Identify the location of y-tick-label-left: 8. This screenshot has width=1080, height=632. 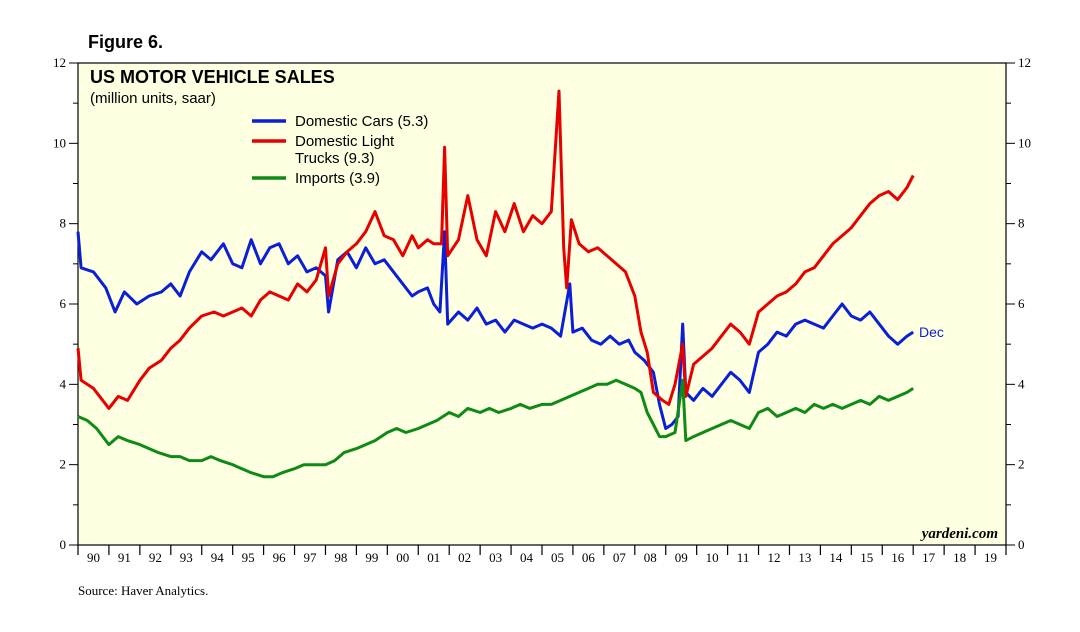
(63, 223).